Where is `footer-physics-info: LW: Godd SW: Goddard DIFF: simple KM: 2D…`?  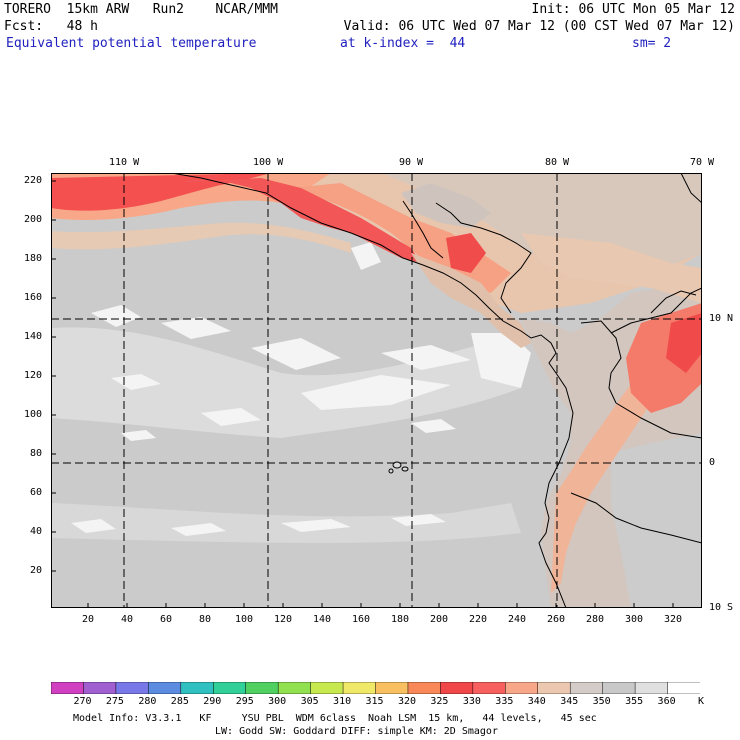 footer-physics-info: LW: Godd SW: Goddard DIFF: simple KM: 2D… is located at coordinates (356, 731).